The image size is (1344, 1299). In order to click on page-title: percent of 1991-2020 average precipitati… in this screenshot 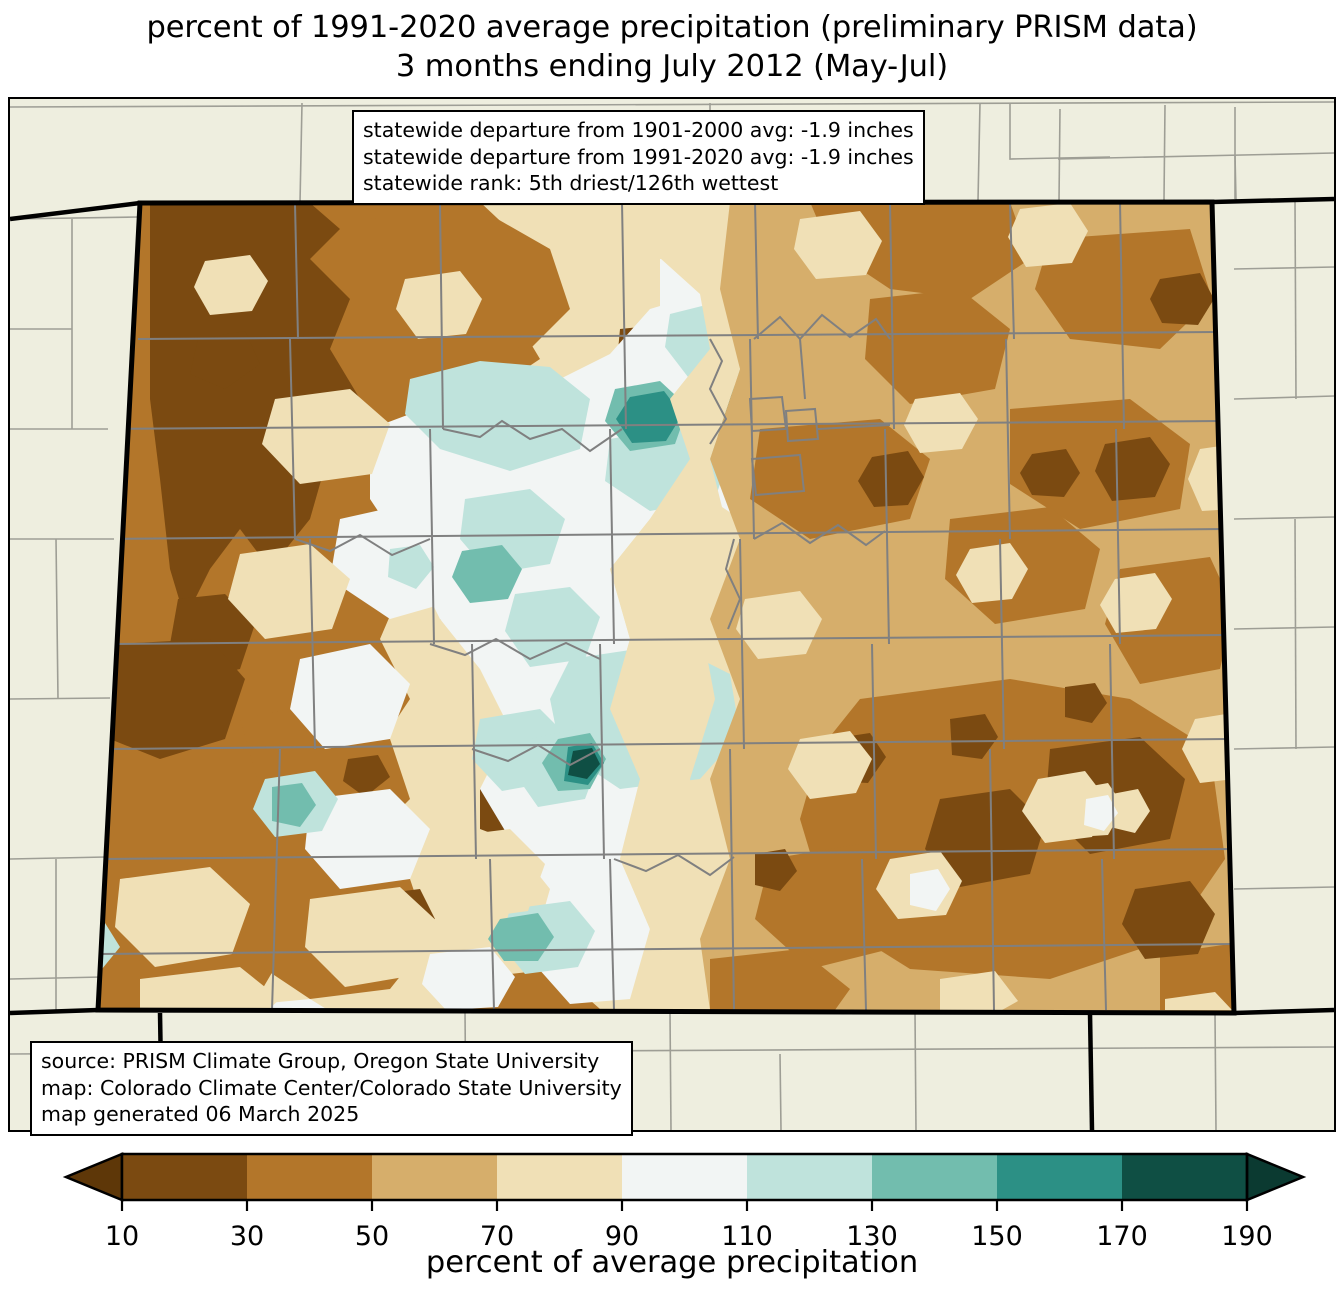, I will do `click(672, 47)`.